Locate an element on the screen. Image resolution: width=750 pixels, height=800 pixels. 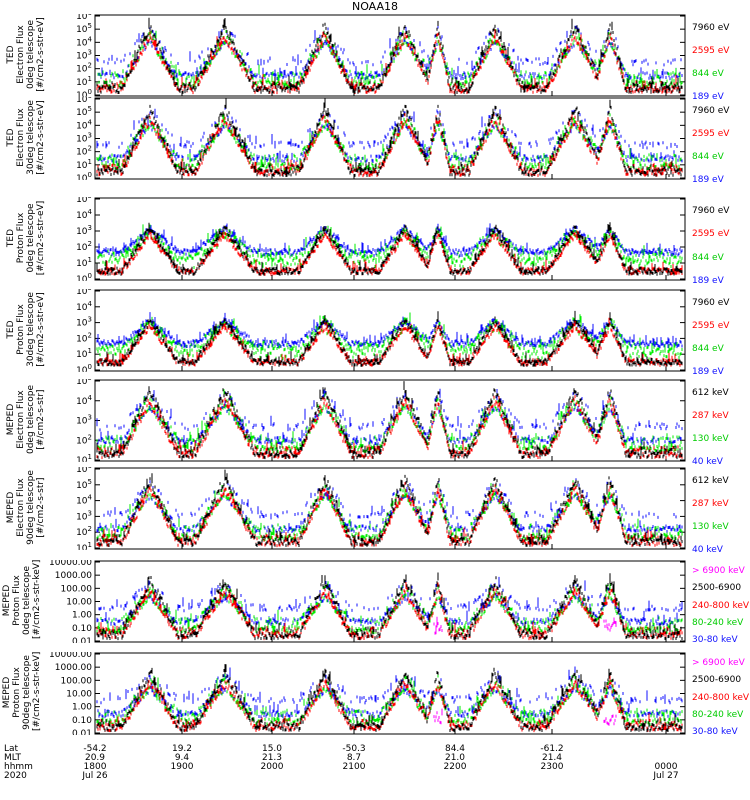
footer-mlt: 8.7 is located at coordinates (354, 758).